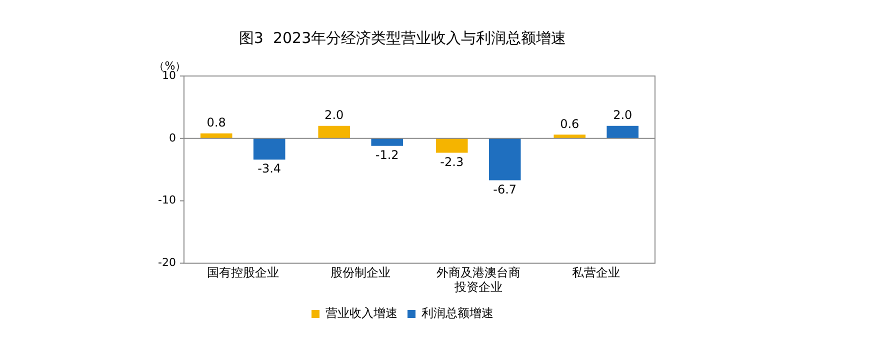 The width and height of the screenshot is (870, 340). What do you see at coordinates (167, 263) in the screenshot?
I see `y-tick-label: -20` at bounding box center [167, 263].